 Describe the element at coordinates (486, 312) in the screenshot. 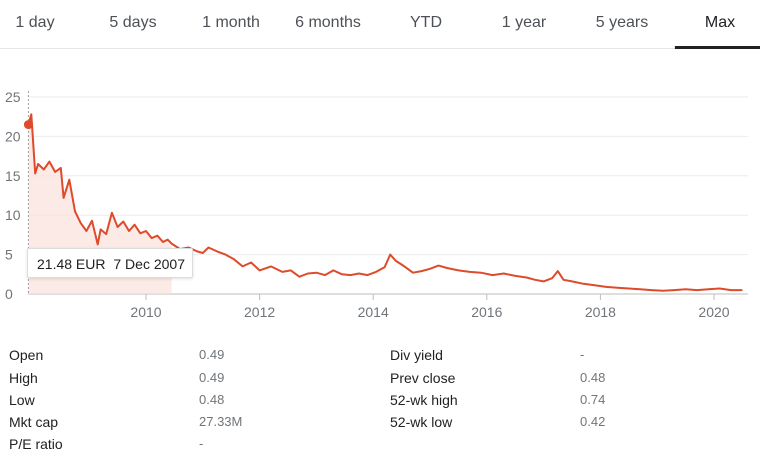

I see `x-tick-label: 2016` at that location.